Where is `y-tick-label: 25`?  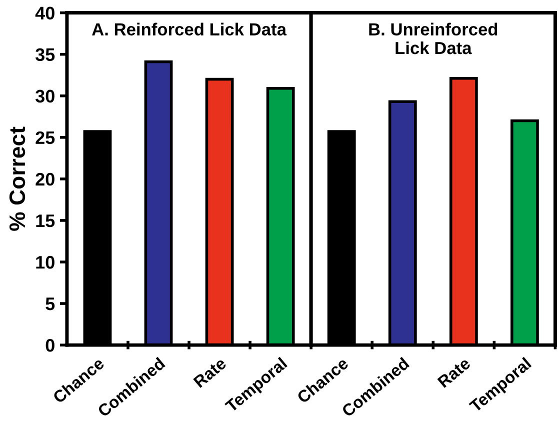 y-tick-label: 25 is located at coordinates (45, 137).